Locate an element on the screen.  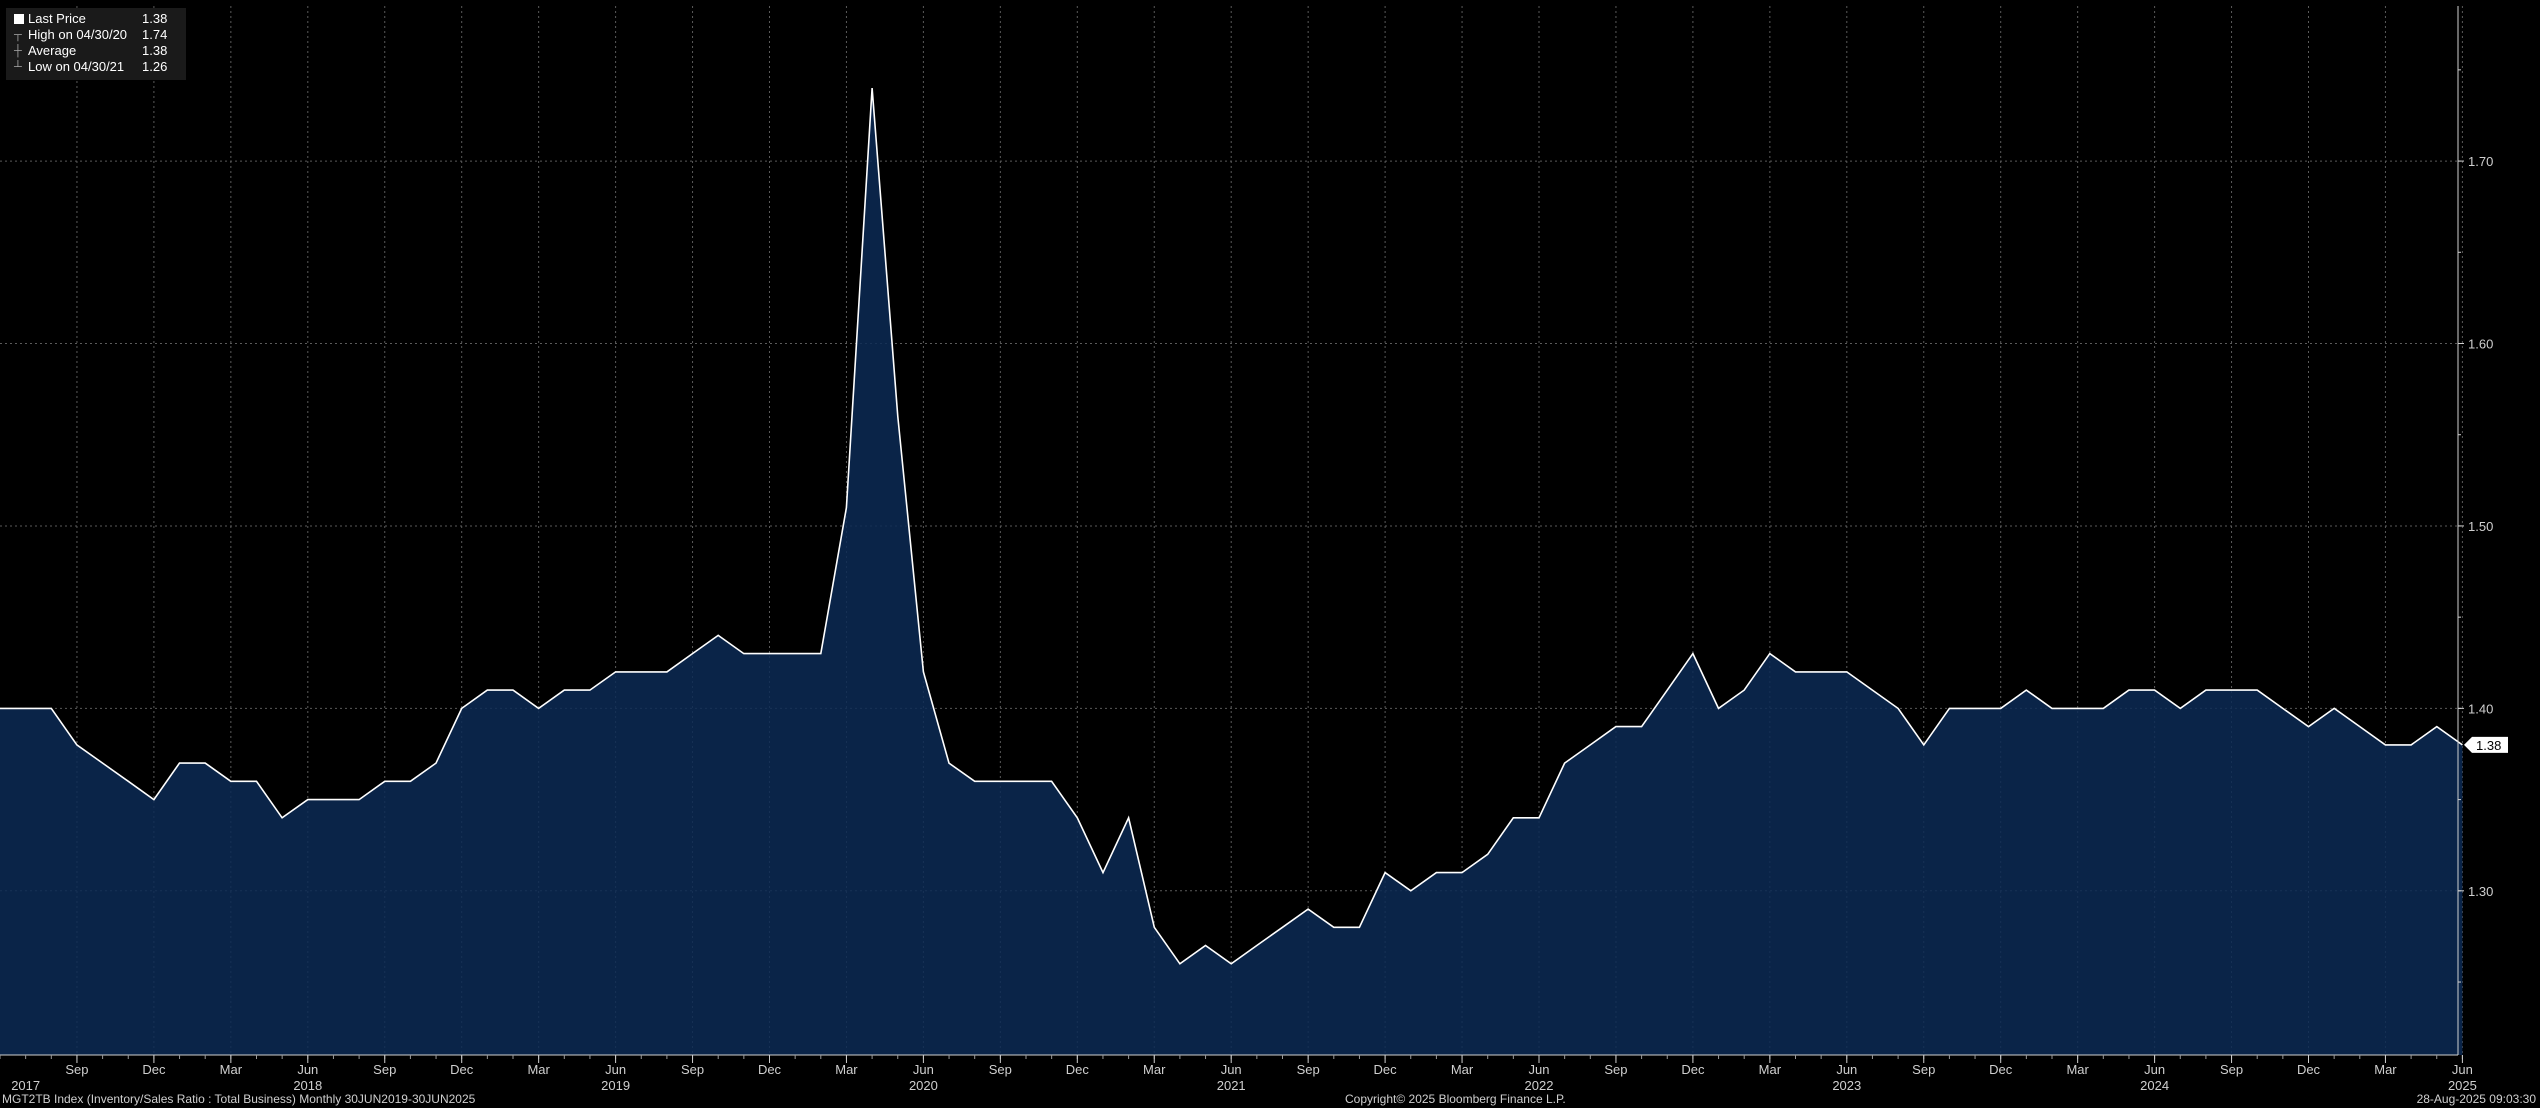
x-year-label: 2023 is located at coordinates (1846, 1085).